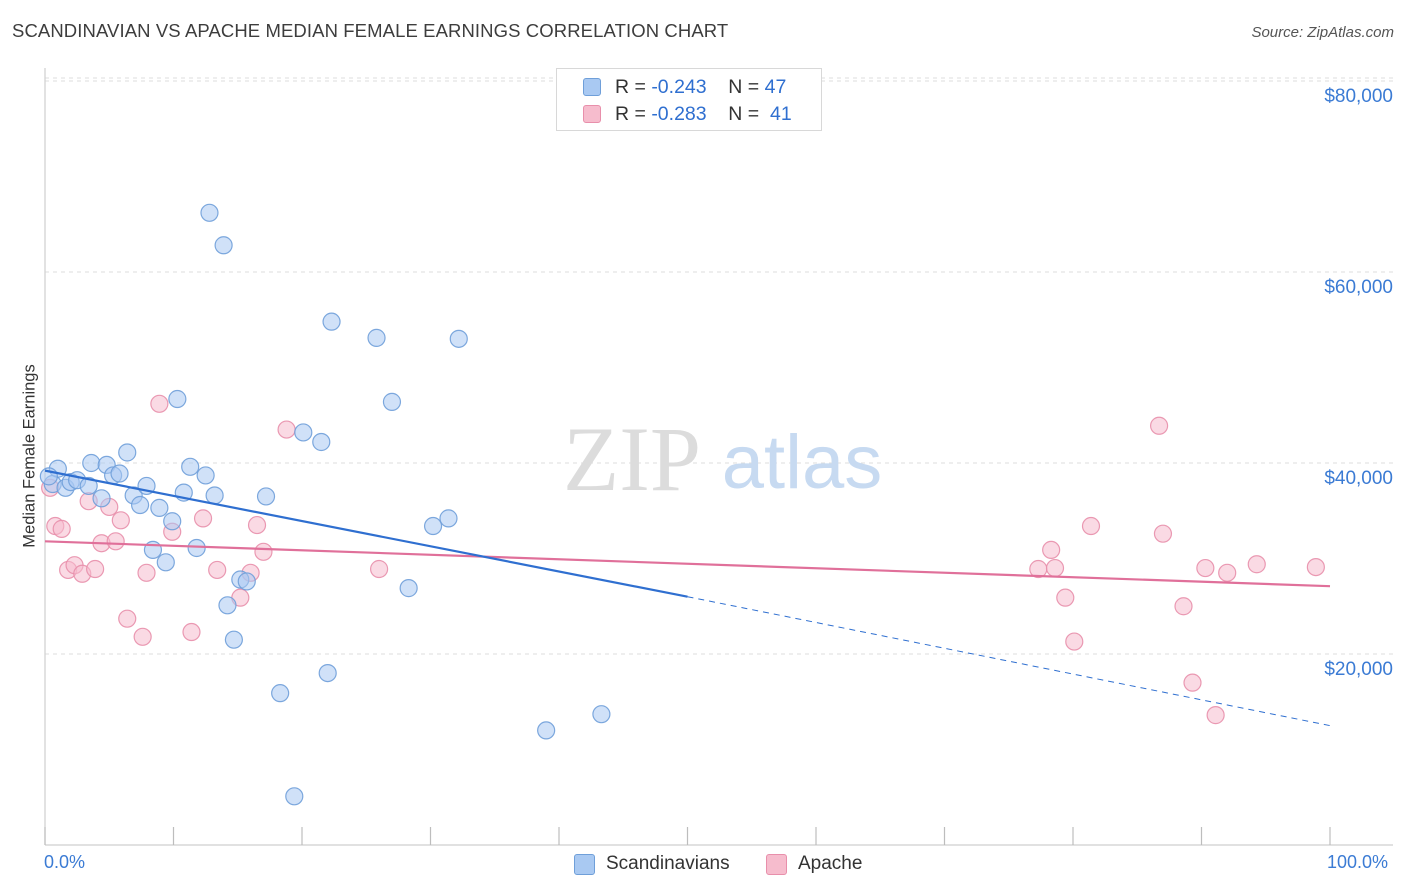 Image resolution: width=1406 pixels, height=892 pixels. I want to click on y-tick-label: $20,000, so click(1358, 669).